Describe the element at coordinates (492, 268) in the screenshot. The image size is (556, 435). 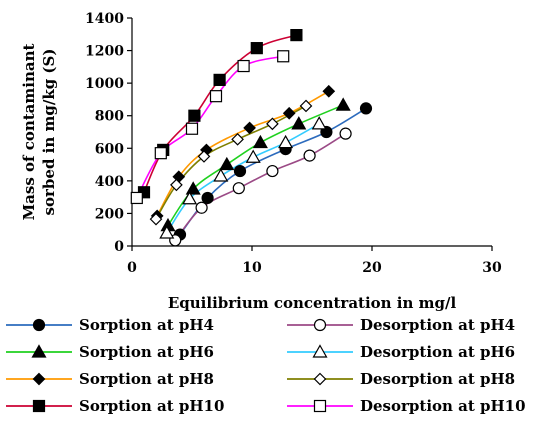
I see `x-tick-label: 30` at that location.